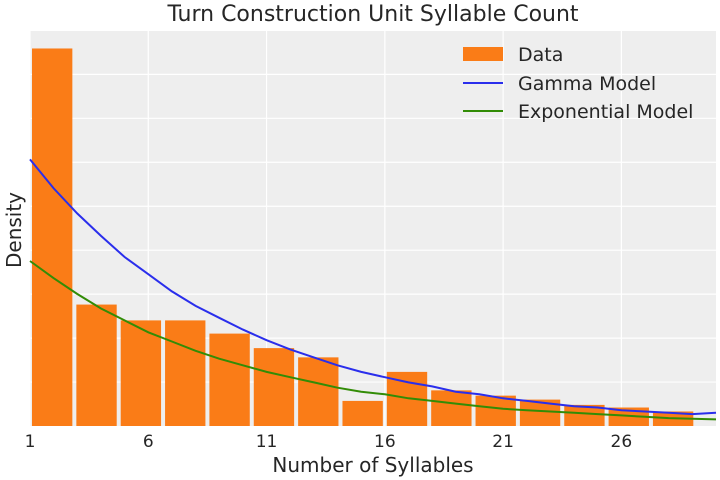 This screenshot has height=480, width=720. What do you see at coordinates (372, 14) in the screenshot?
I see `chart-title: Turn Construction Unit Syllable Count` at bounding box center [372, 14].